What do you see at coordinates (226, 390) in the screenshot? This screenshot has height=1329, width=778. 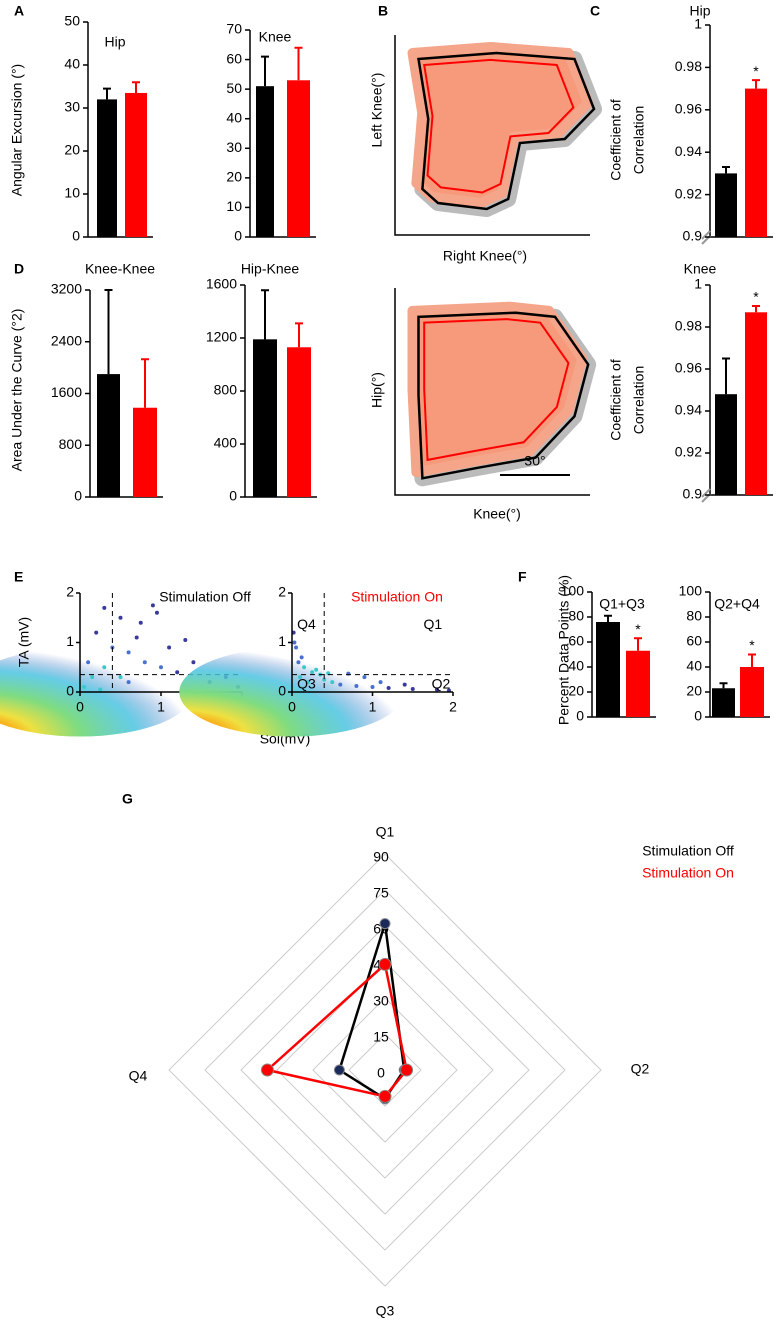 I see `y-tick-label: 800` at bounding box center [226, 390].